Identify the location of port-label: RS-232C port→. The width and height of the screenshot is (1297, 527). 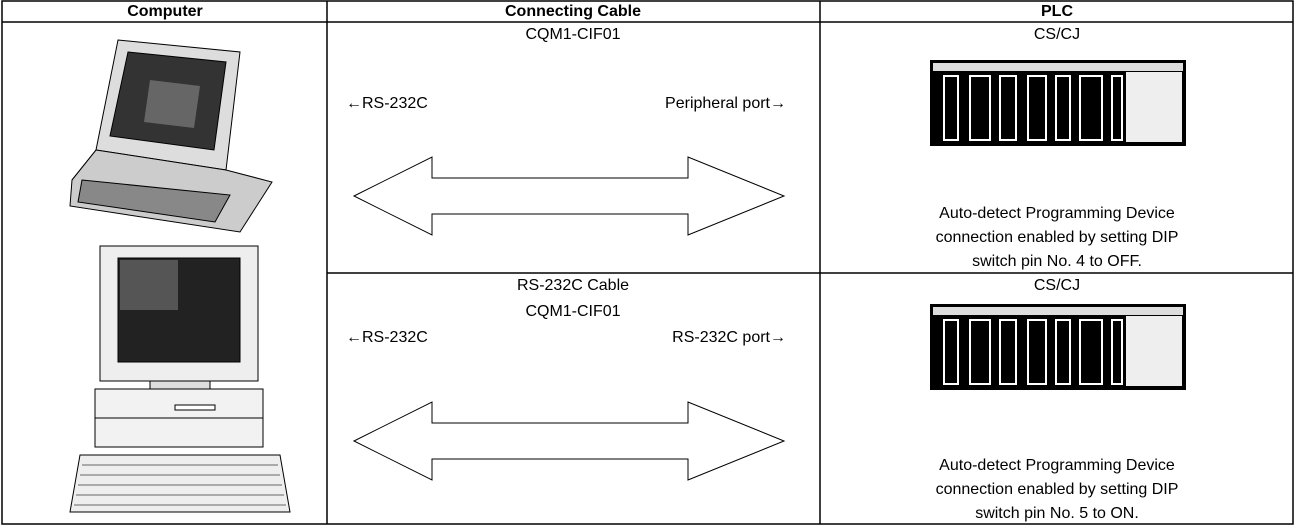
(729, 337).